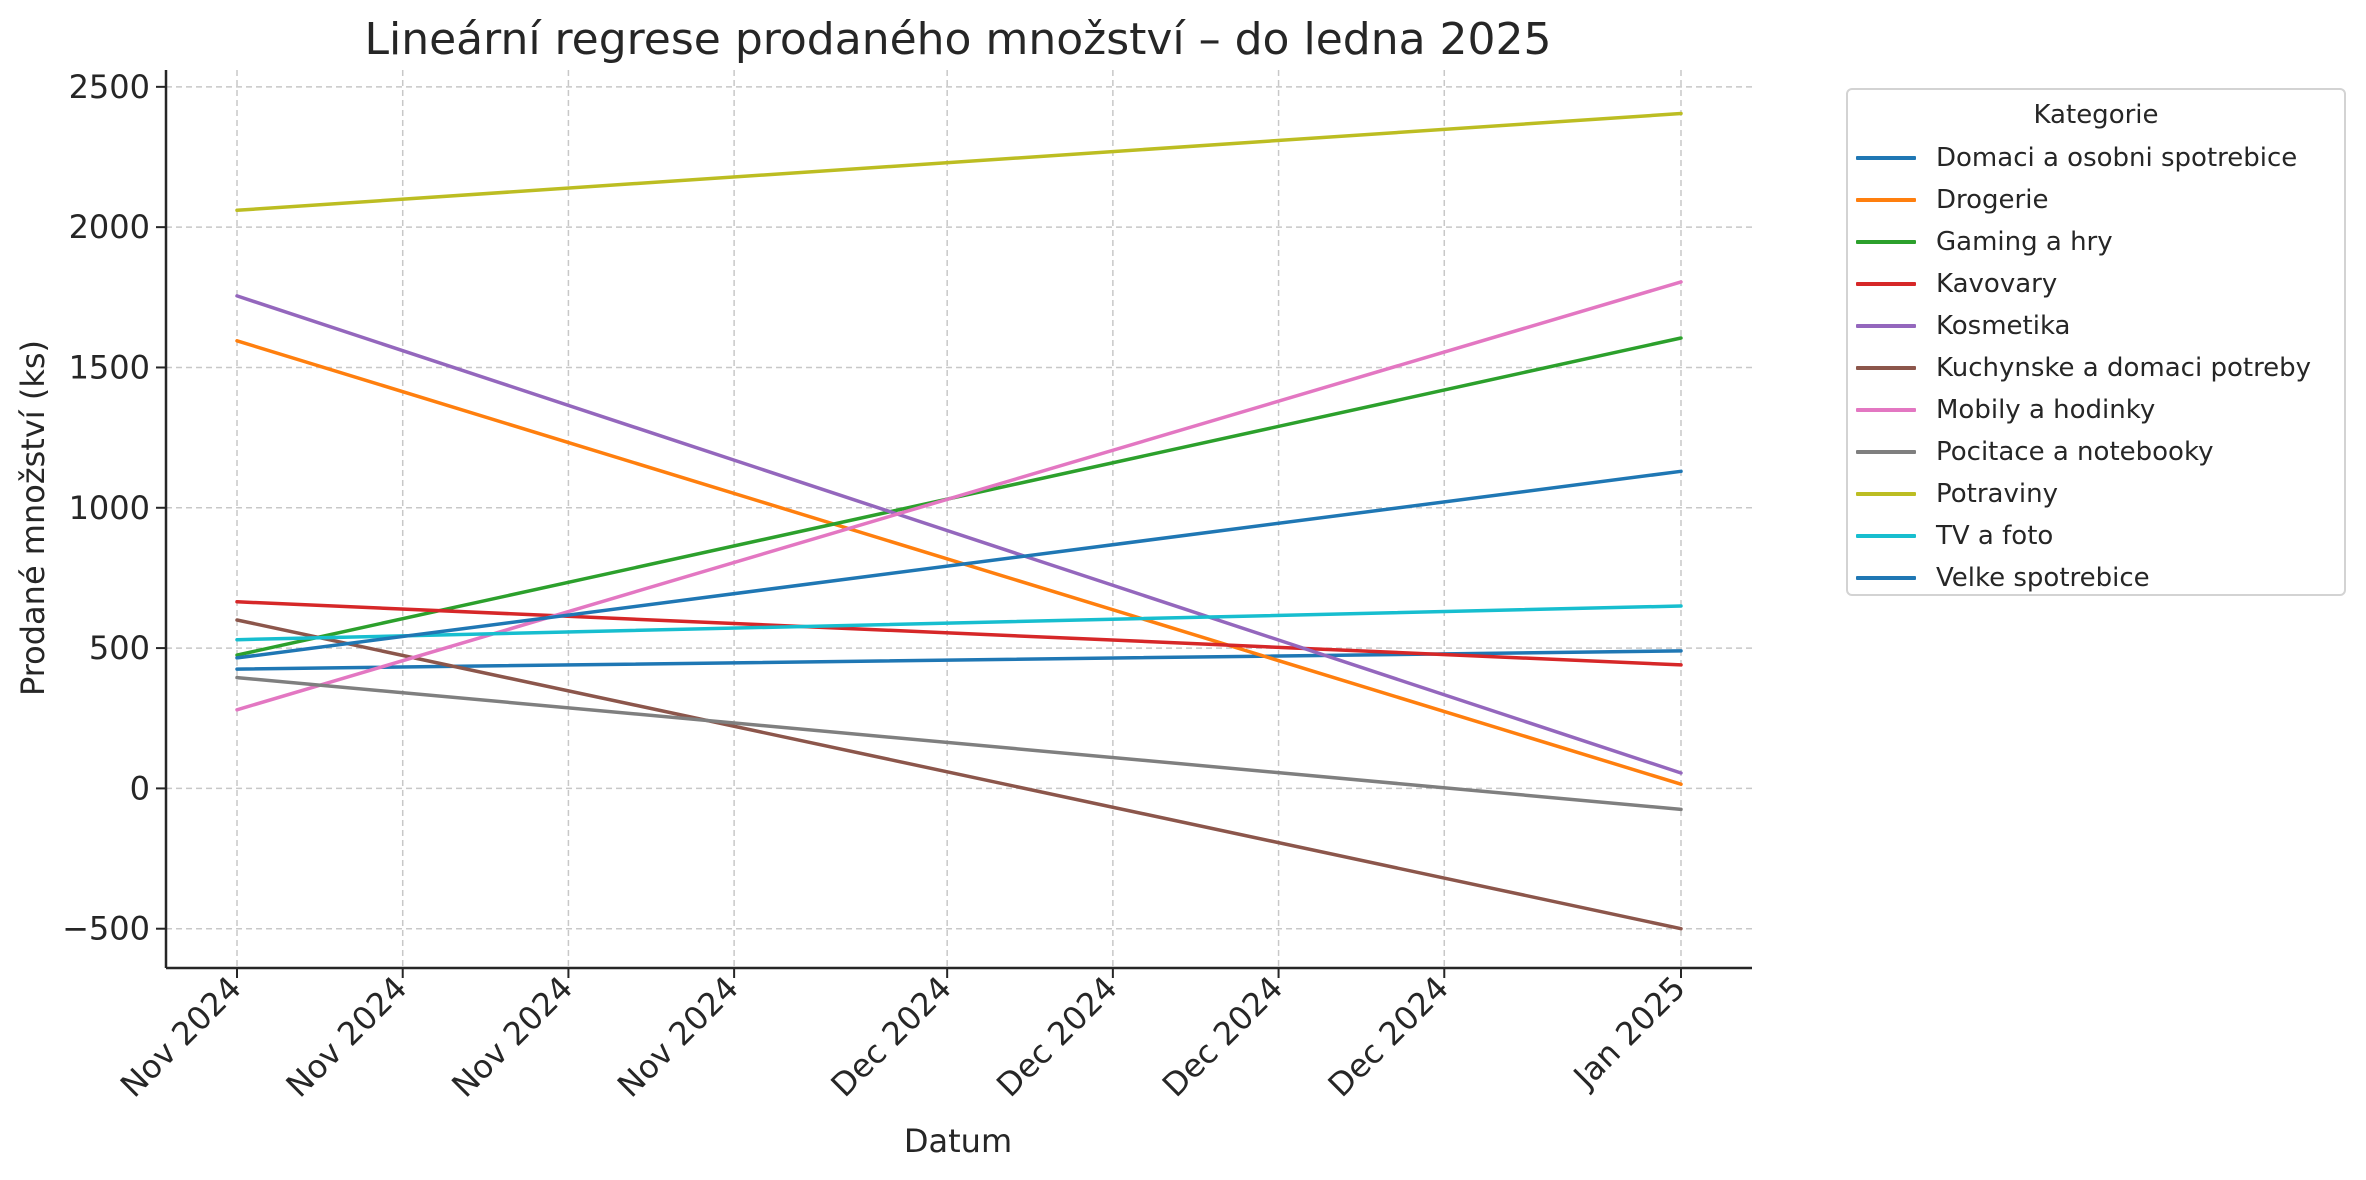 Image resolution: width=2366 pixels, height=1180 pixels. I want to click on y-axis-label: Prodané množství (ks), so click(33, 518).